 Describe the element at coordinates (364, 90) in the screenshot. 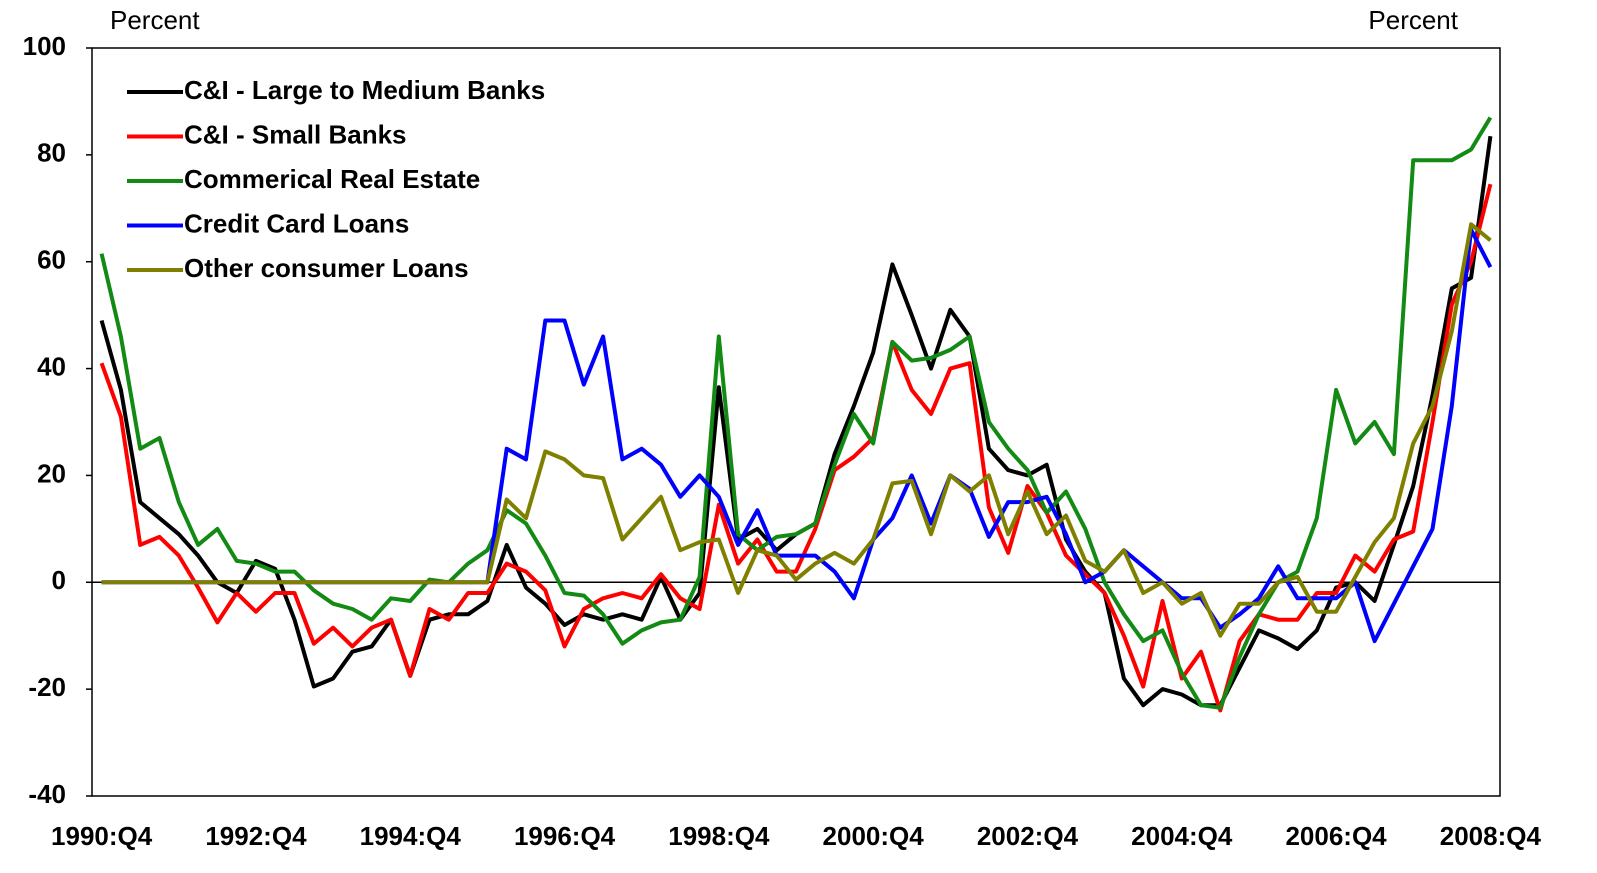

I see `legend-label: C&I - Large to Medium Banks` at that location.